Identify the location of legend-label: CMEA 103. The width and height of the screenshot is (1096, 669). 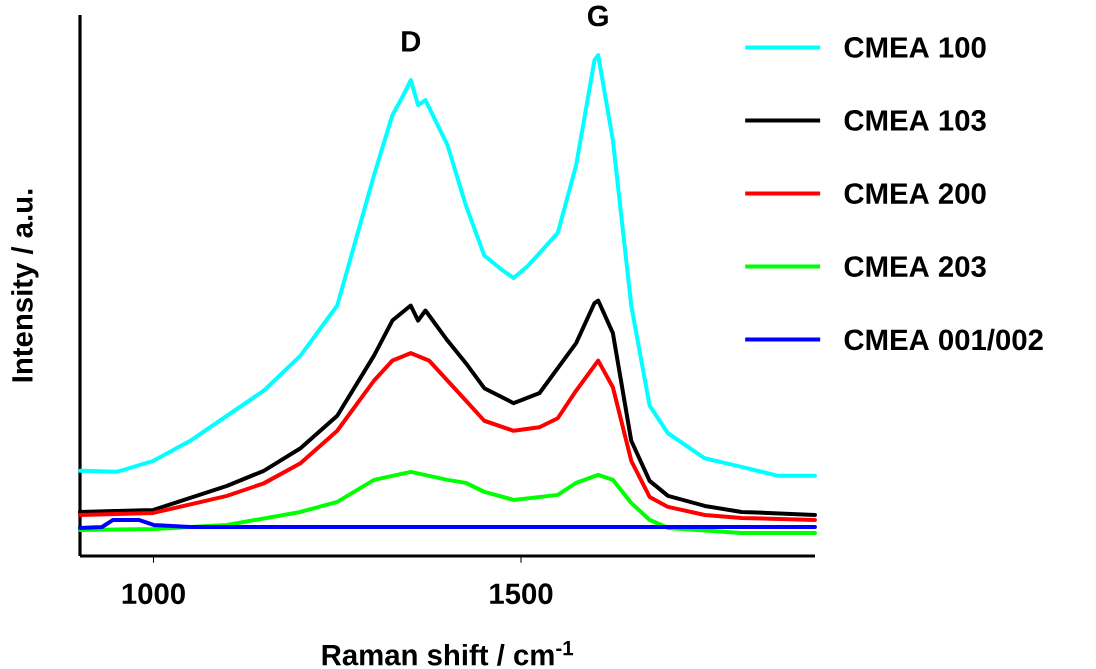
(915, 120).